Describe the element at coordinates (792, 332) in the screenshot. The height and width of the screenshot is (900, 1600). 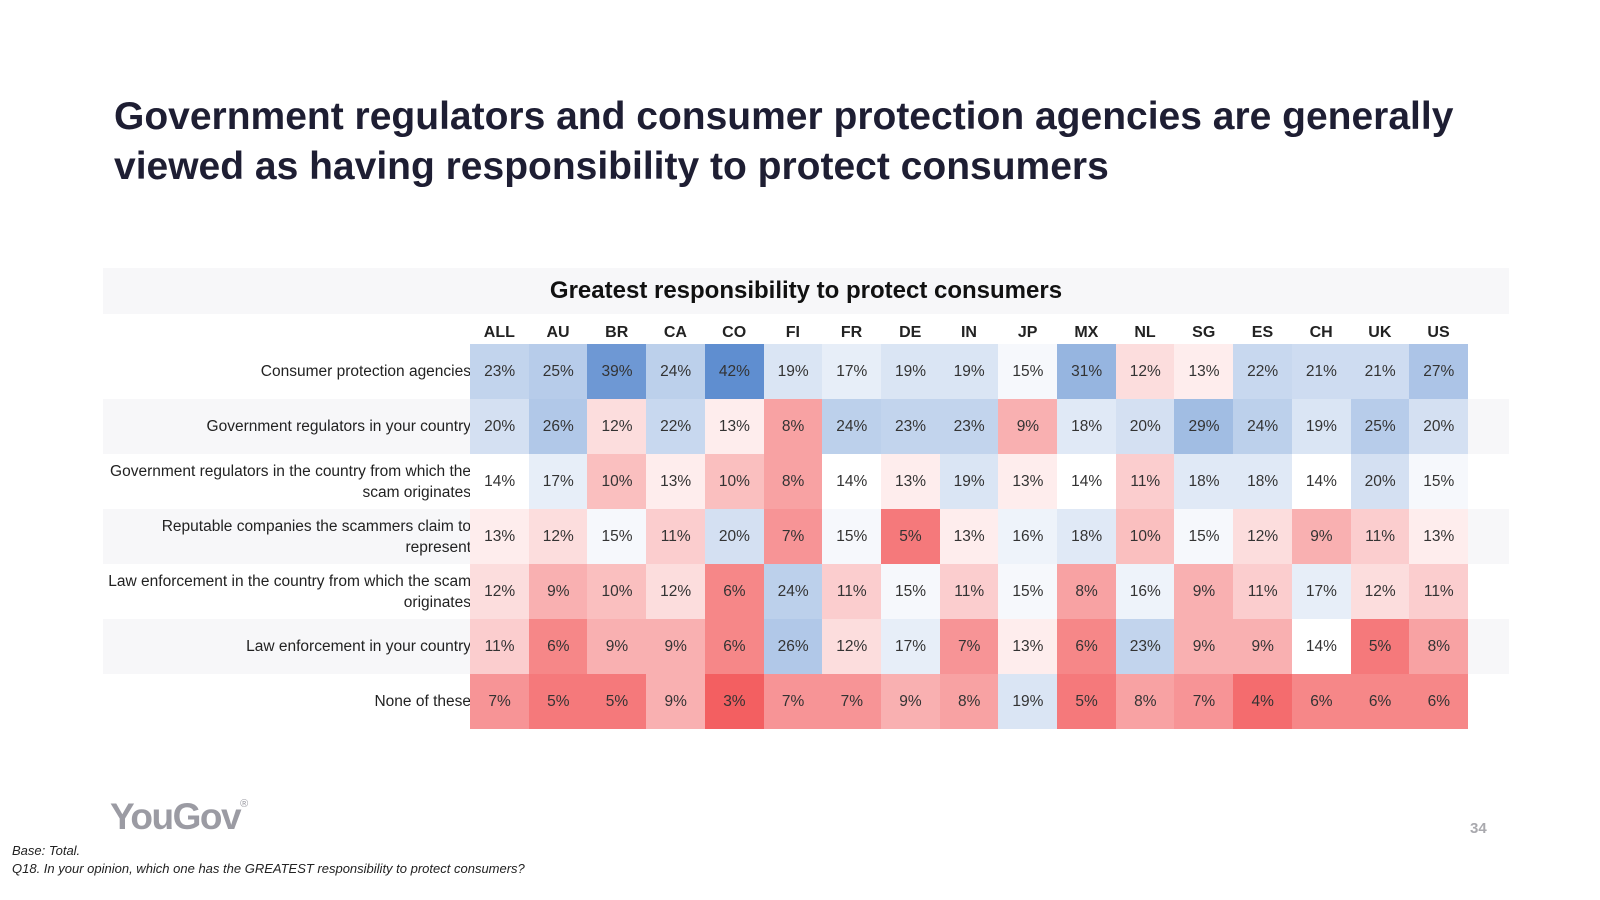
I see `column-header-fi: FI` at that location.